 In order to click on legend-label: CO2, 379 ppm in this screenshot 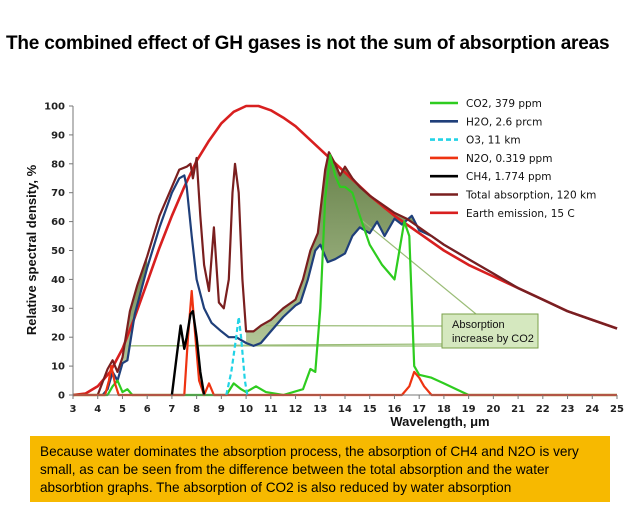, I will do `click(504, 104)`.